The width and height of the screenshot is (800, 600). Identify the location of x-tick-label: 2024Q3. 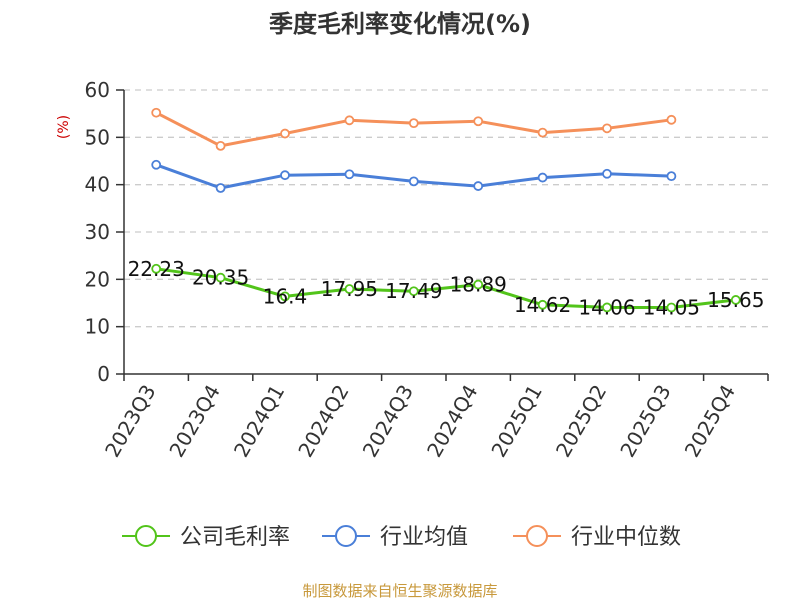
(388, 421).